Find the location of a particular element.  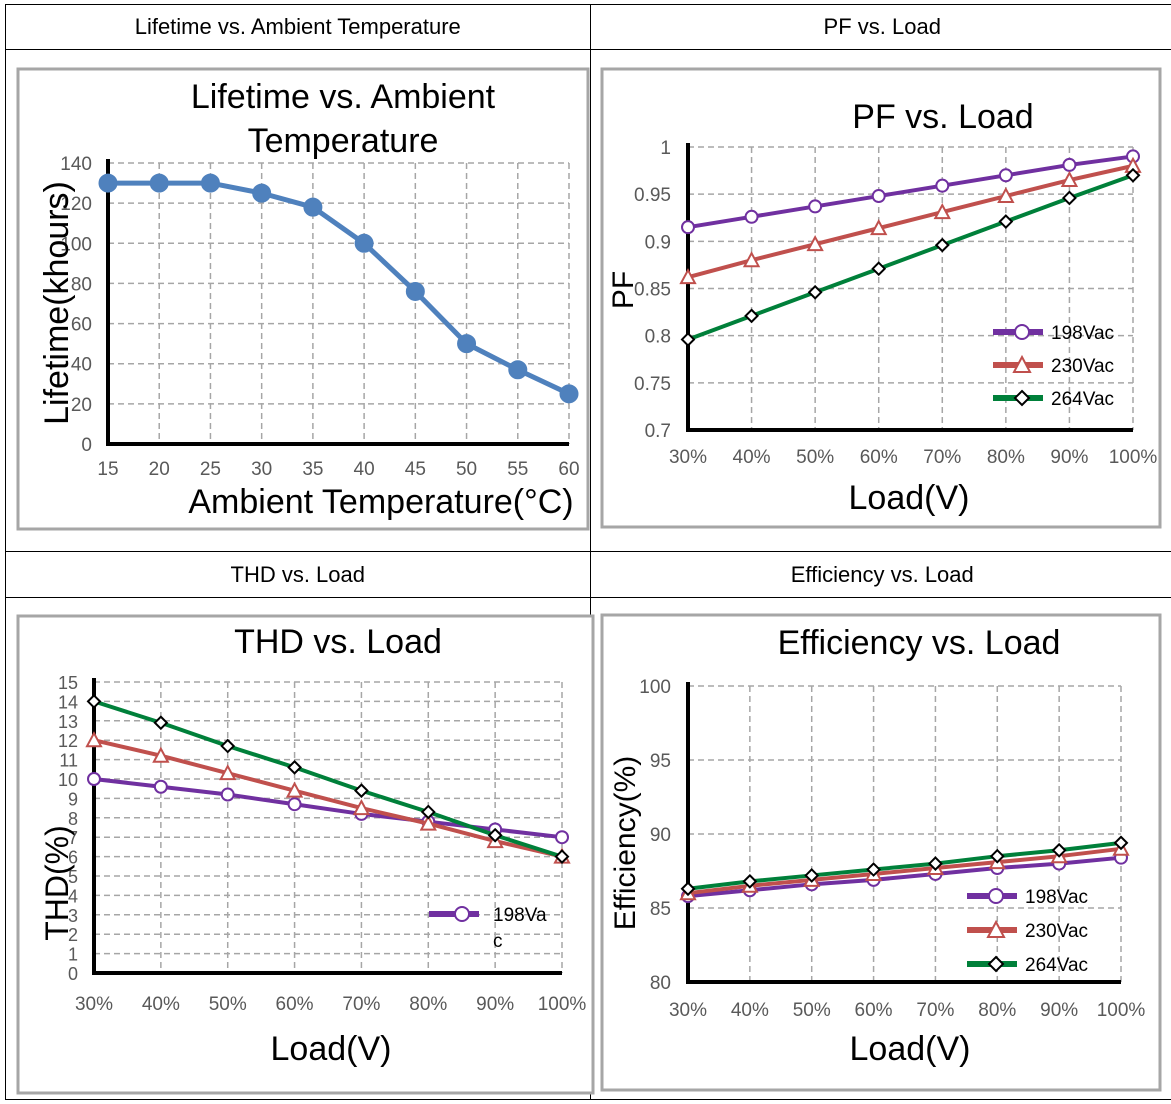

y-tick-label: 60 is located at coordinates (81, 325).